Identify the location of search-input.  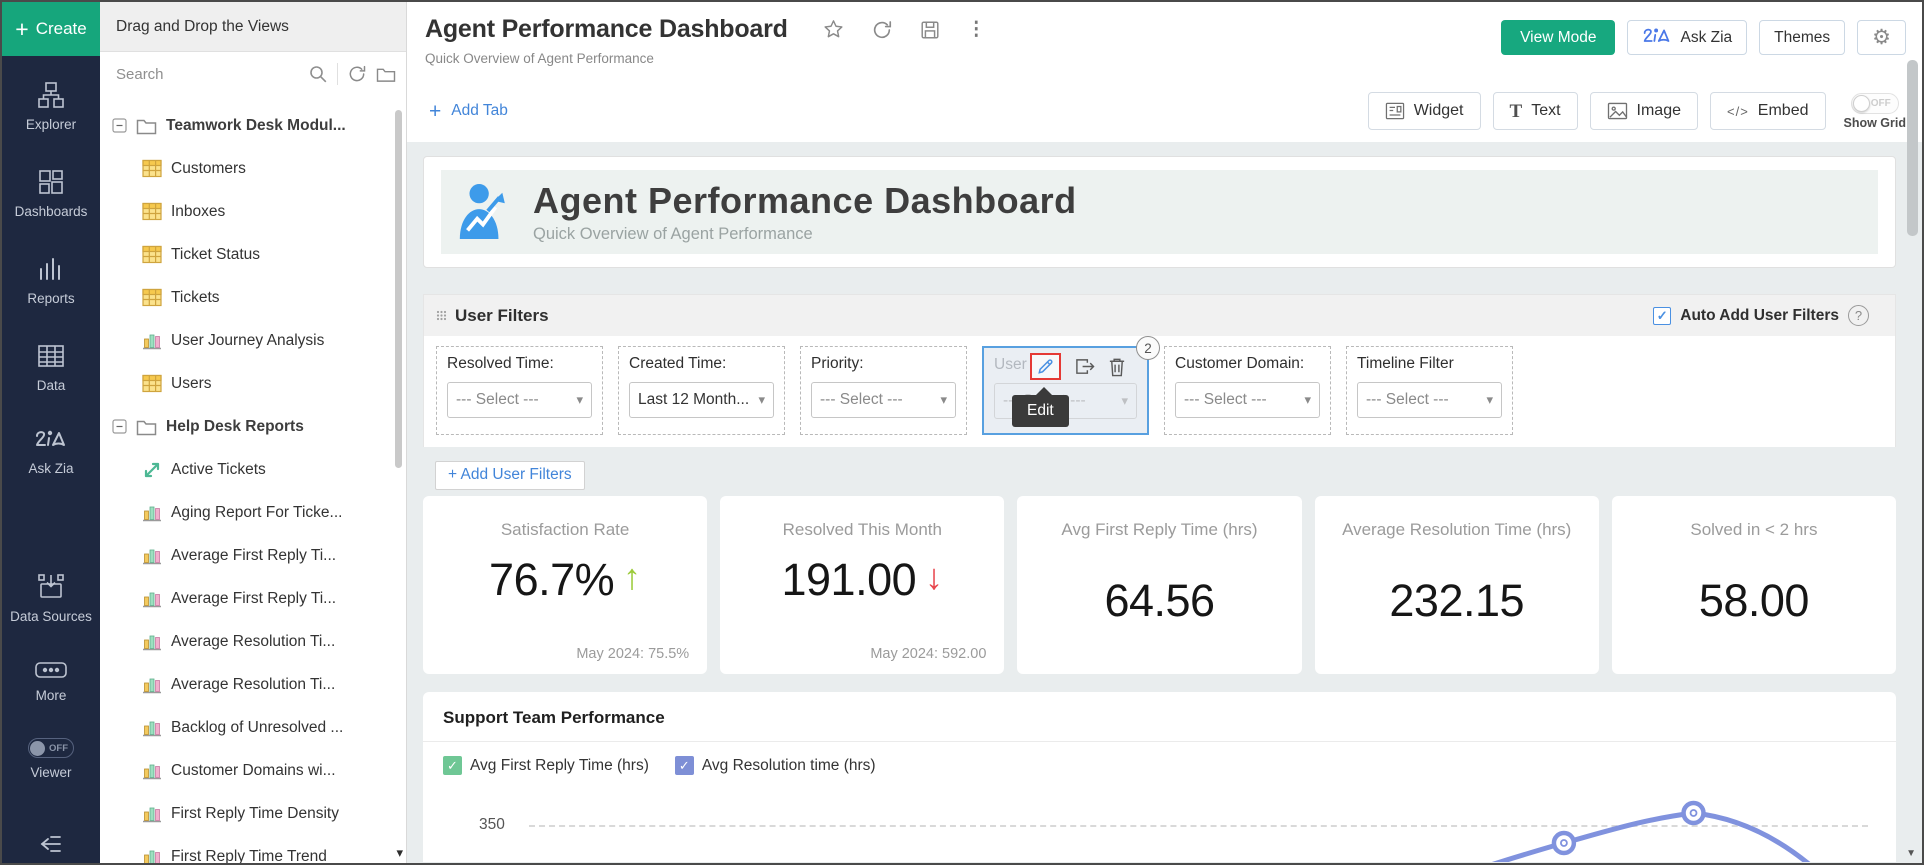
(207, 74).